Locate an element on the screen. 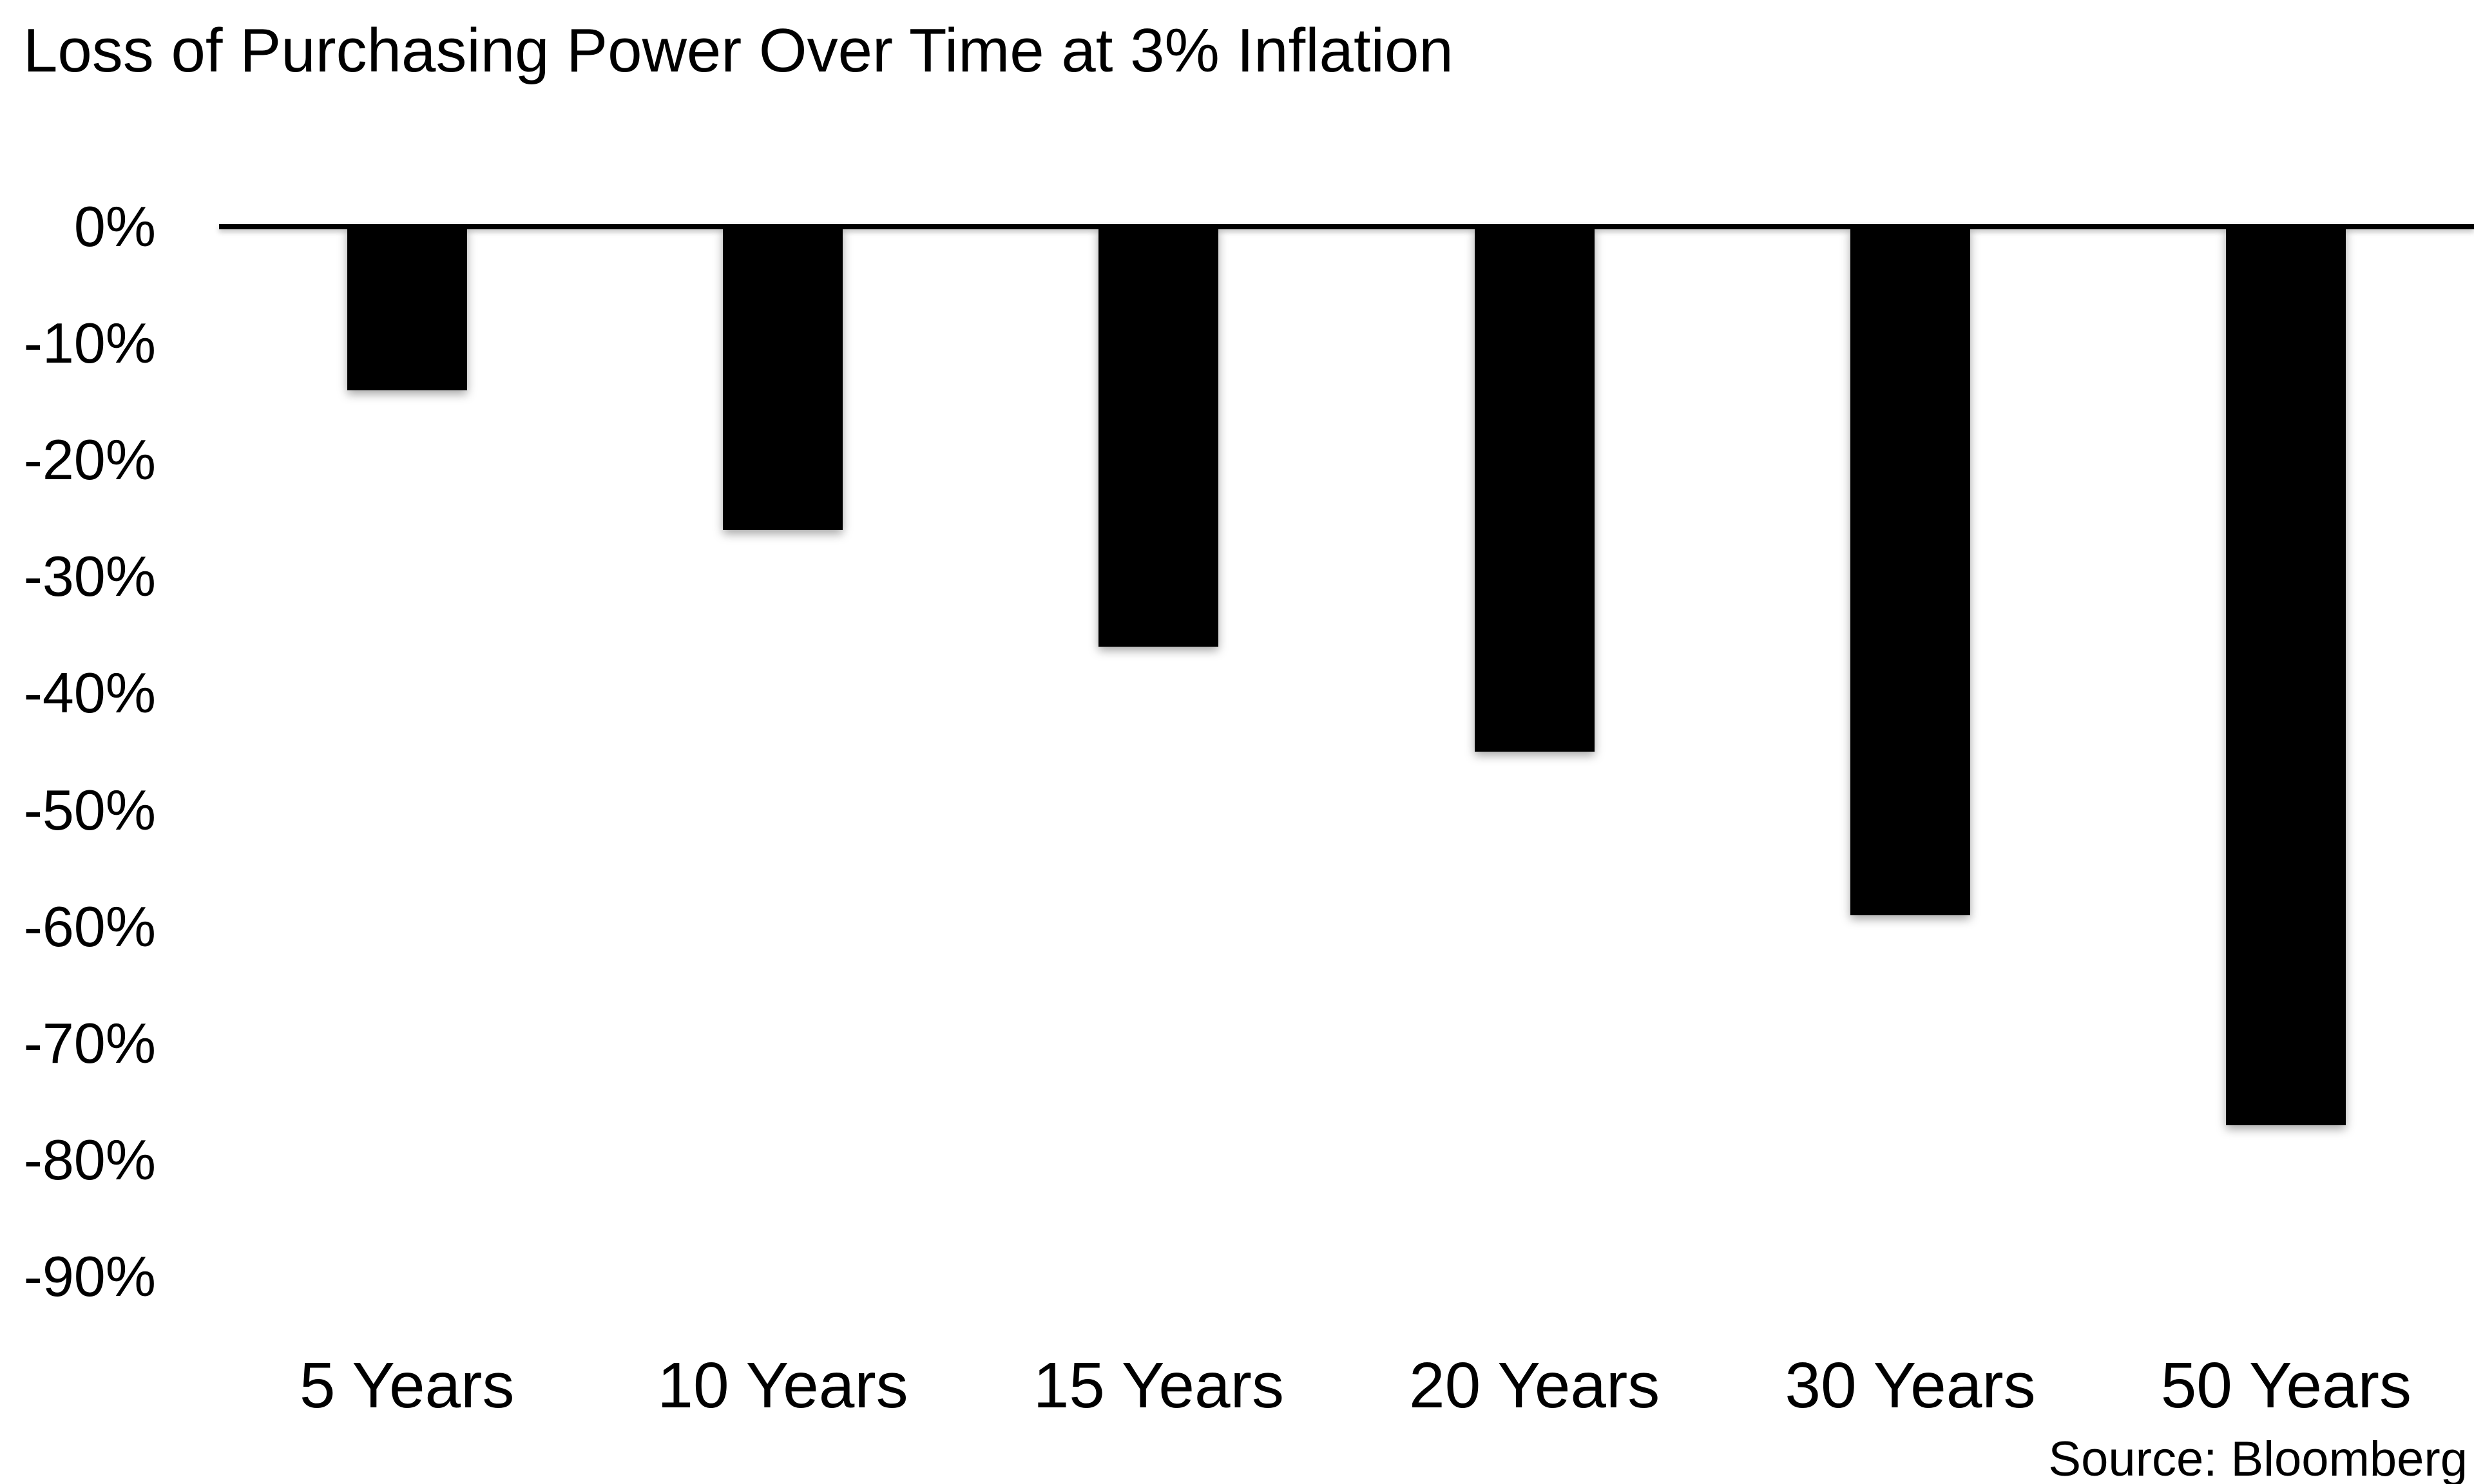  x-tick-label: 20 Years is located at coordinates (1534, 1385).